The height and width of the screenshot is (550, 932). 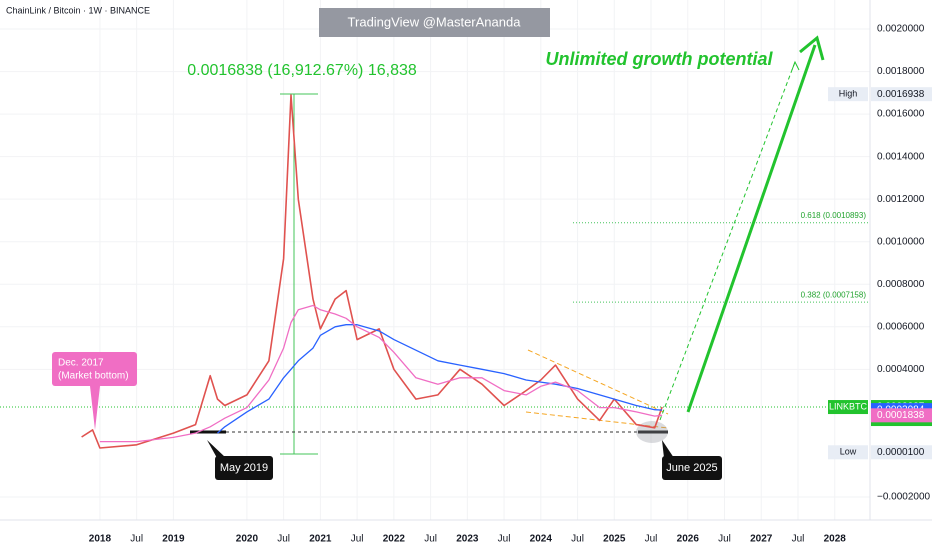 I want to click on y-tick-label: 0.0018000, so click(x=901, y=71).